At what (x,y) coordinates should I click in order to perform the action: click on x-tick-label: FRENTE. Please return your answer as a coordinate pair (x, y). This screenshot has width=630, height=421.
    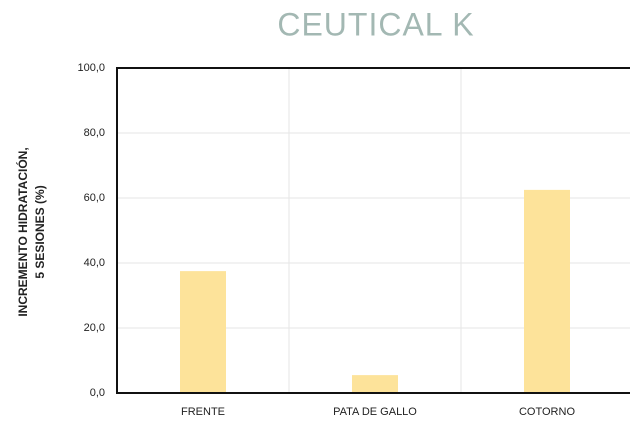
    Looking at the image, I should click on (203, 412).